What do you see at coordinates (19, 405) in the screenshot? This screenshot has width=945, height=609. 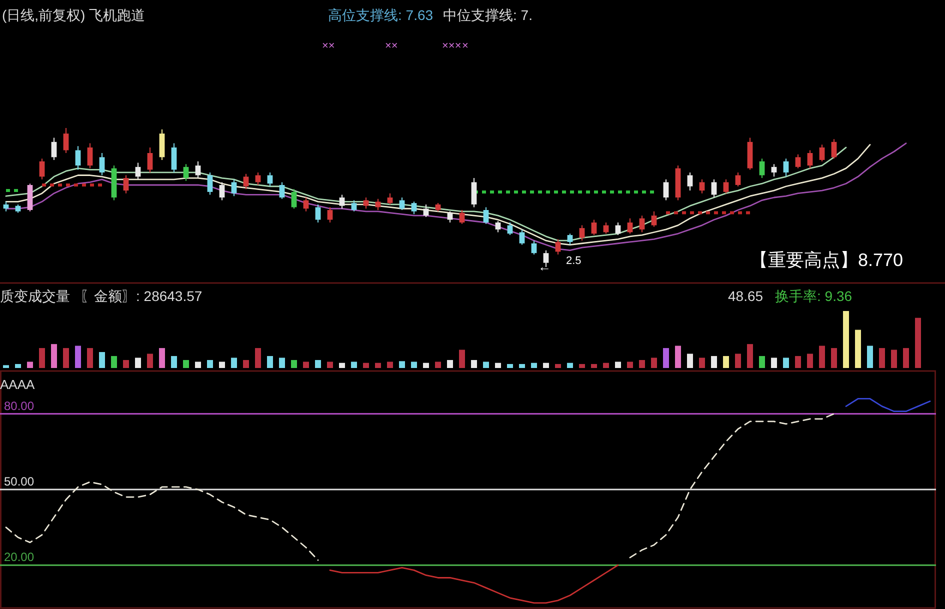 I see `ref-label: 80.00` at bounding box center [19, 405].